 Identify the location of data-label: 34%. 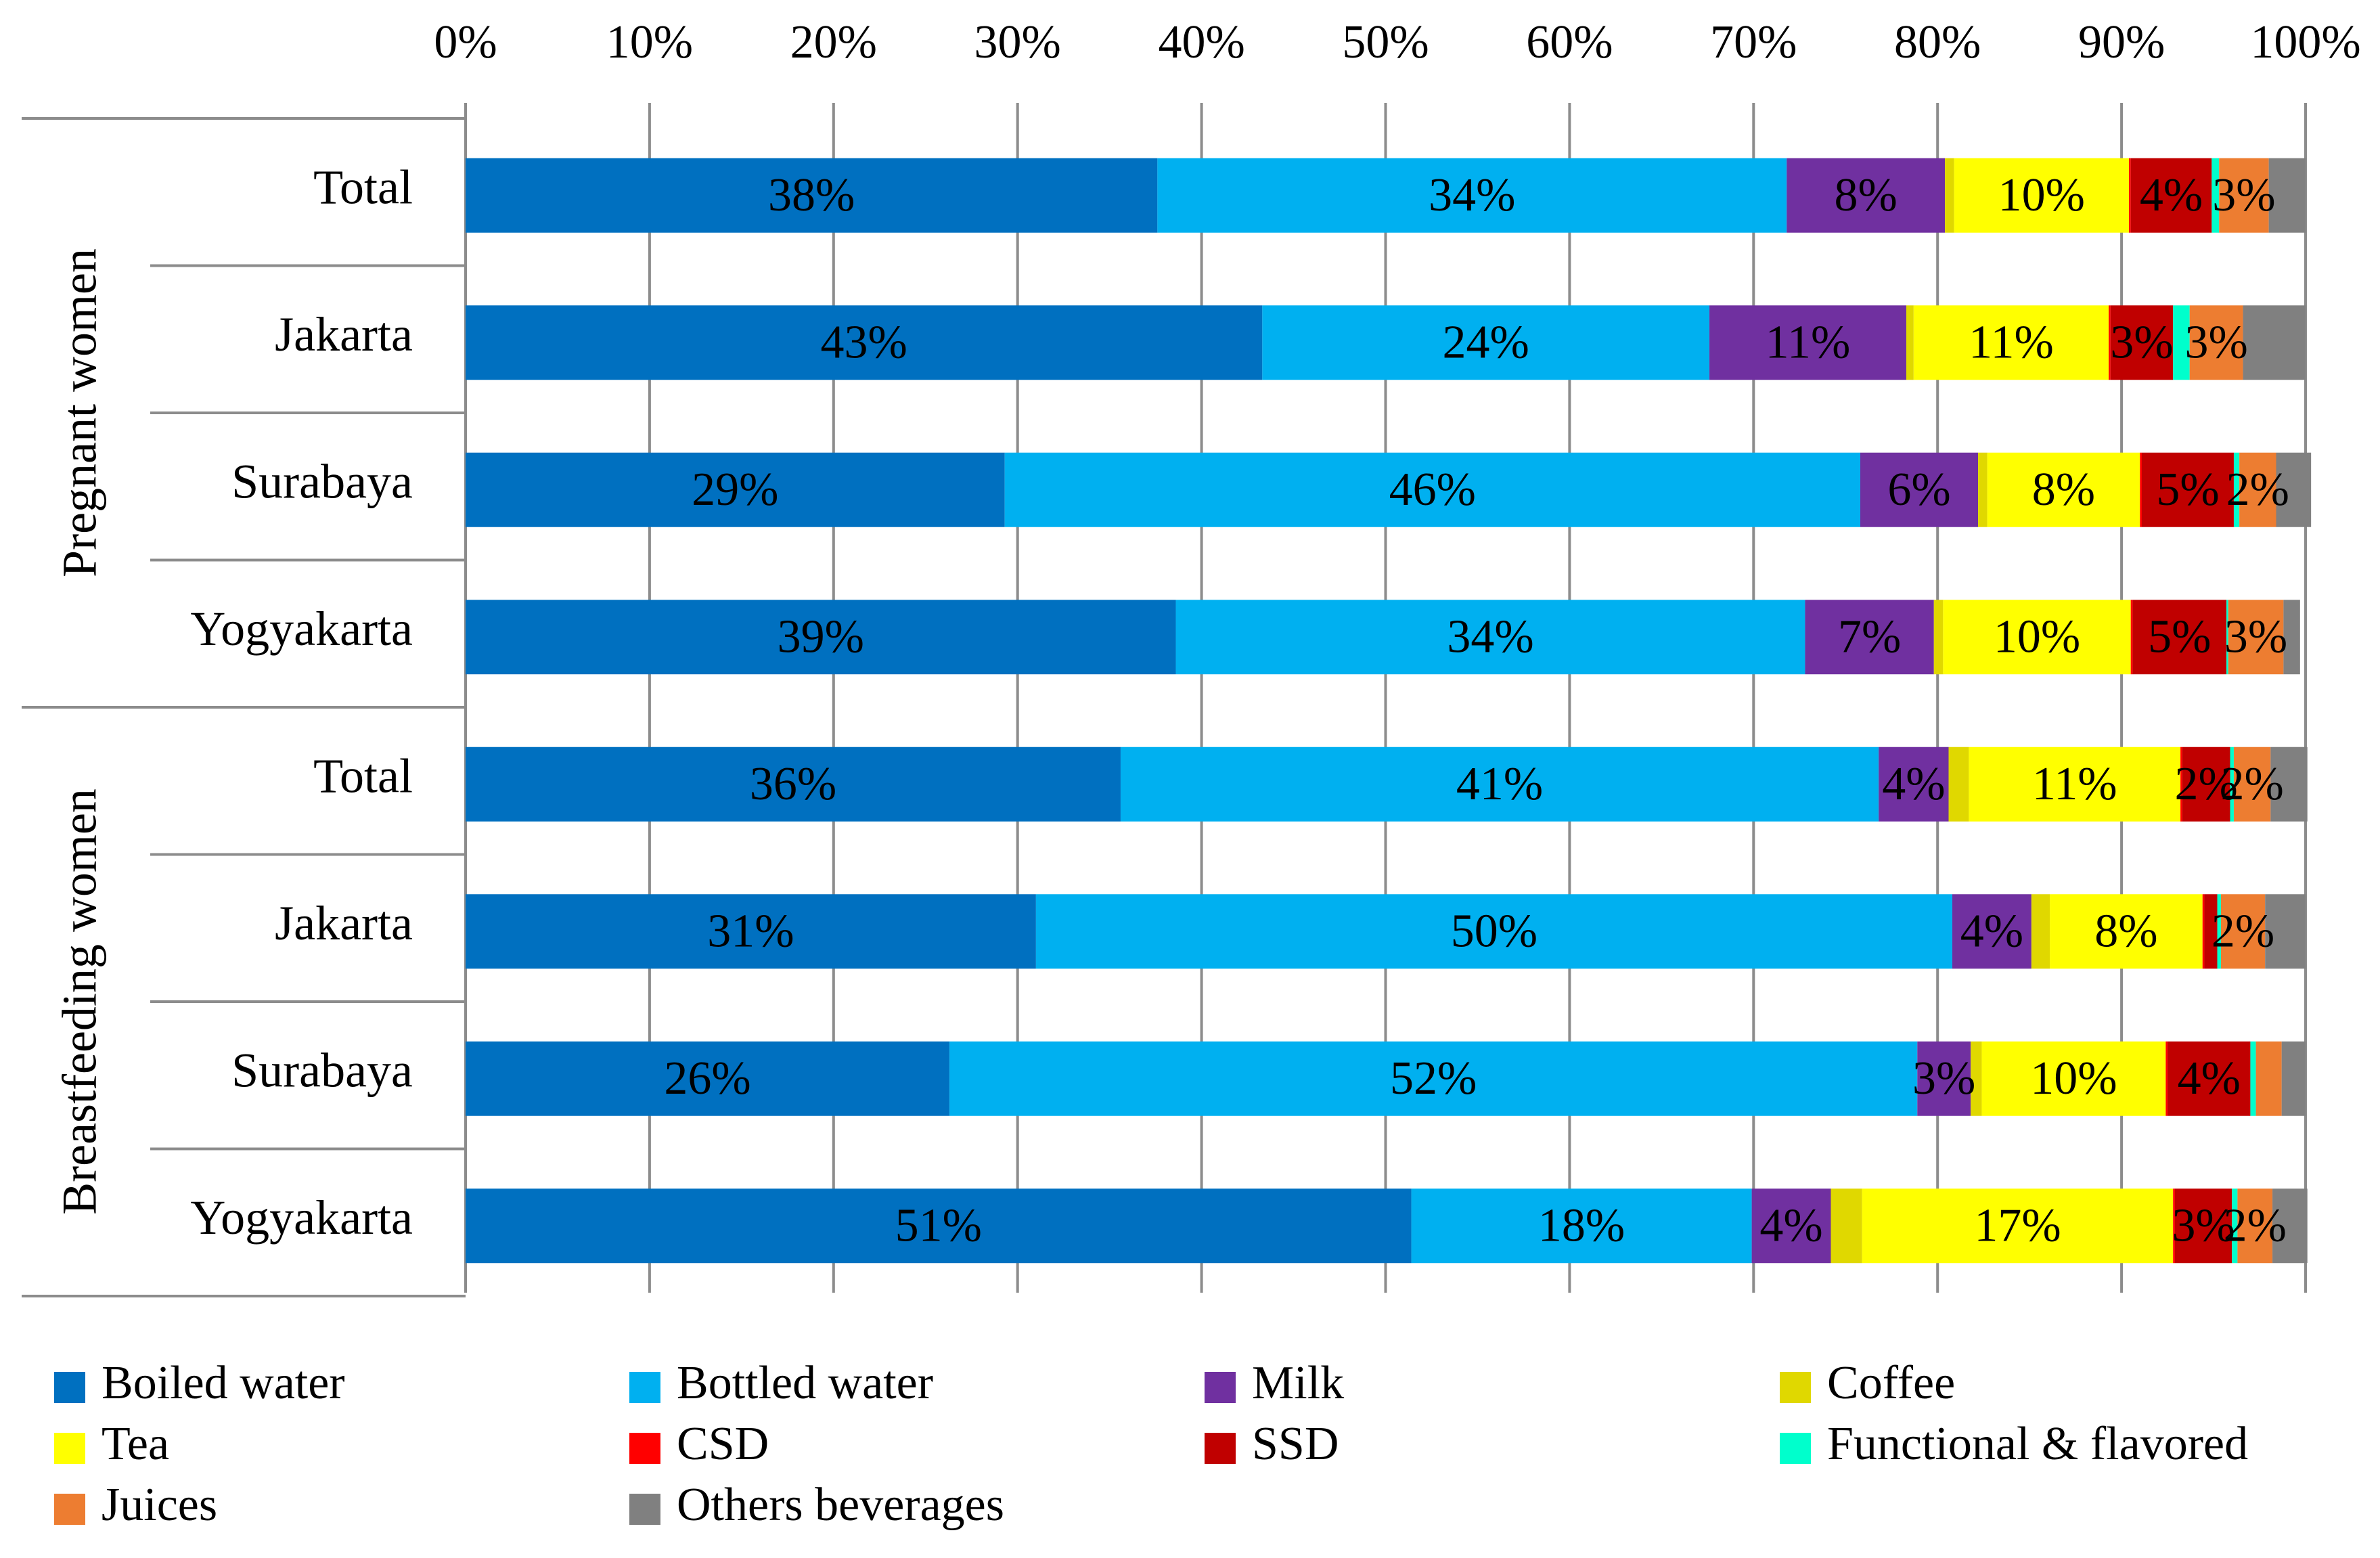
(1472, 195).